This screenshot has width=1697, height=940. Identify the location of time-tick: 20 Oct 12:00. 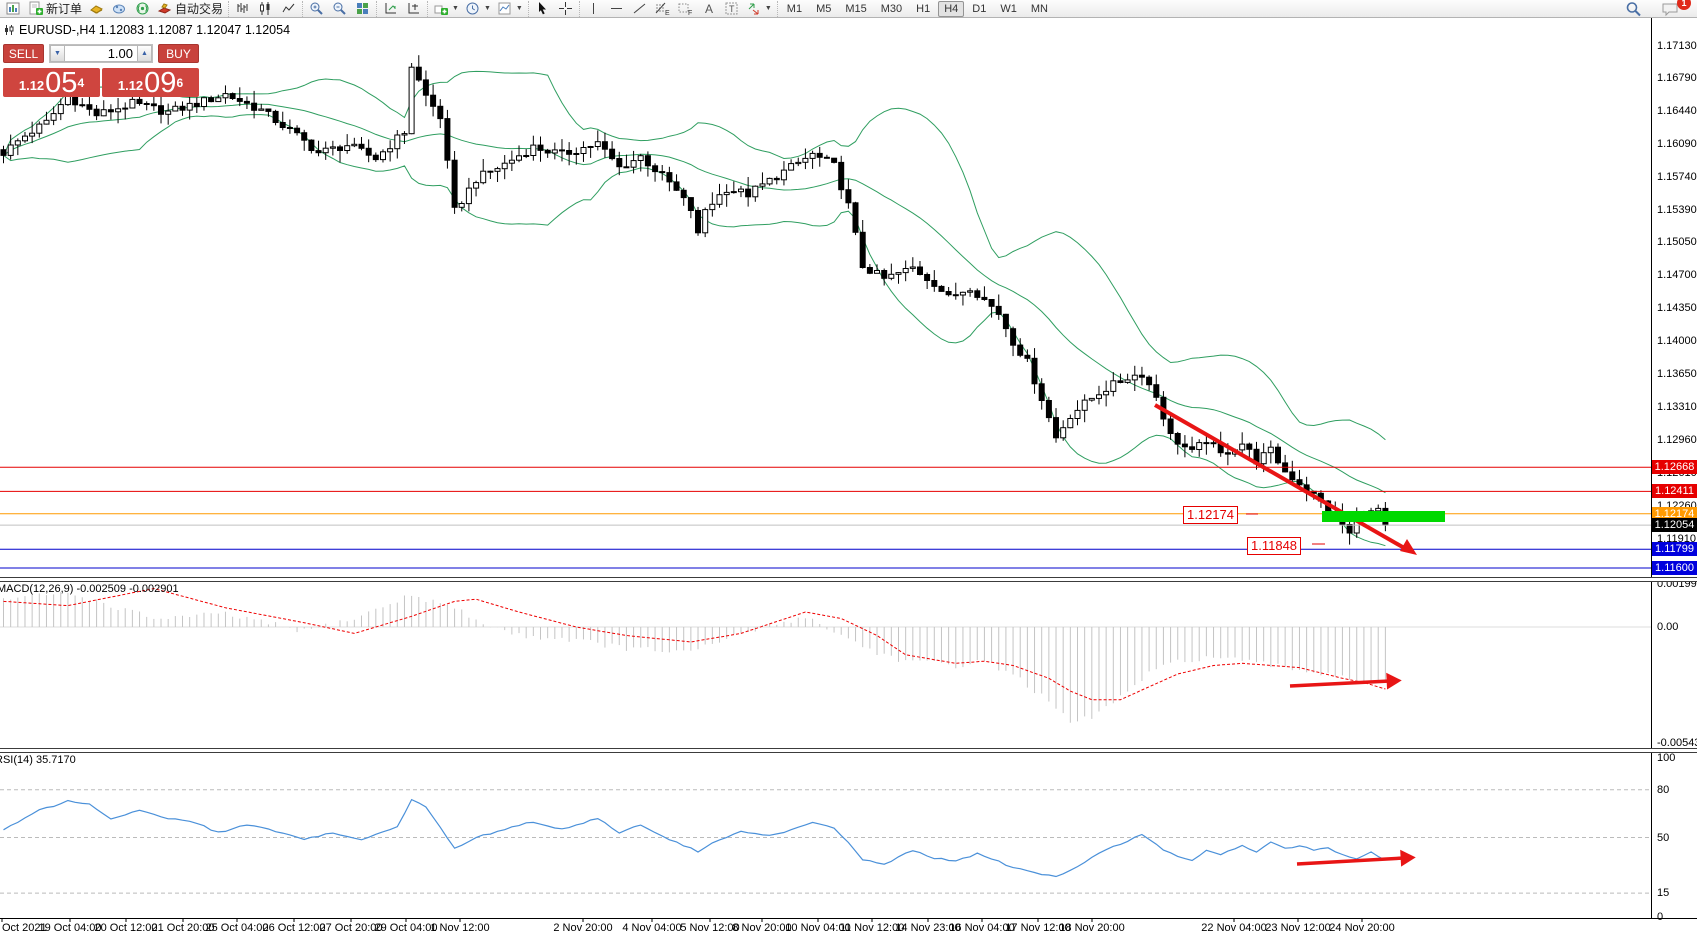
(126, 928).